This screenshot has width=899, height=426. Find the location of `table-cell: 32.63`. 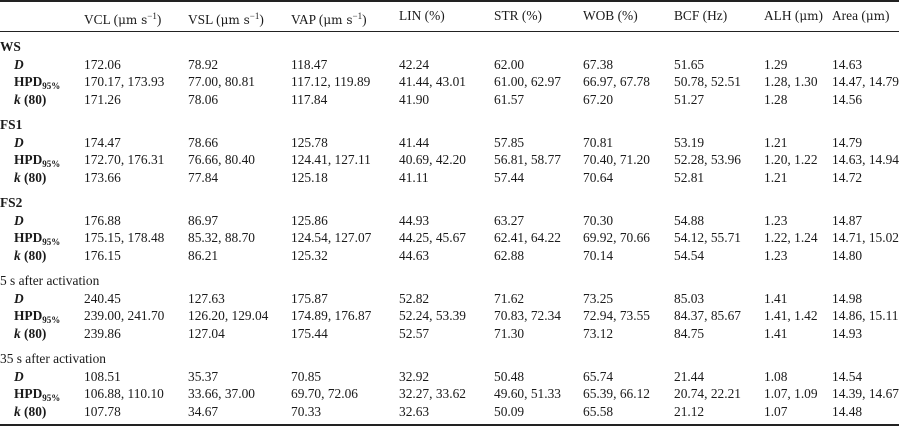

table-cell: 32.63 is located at coordinates (414, 412).